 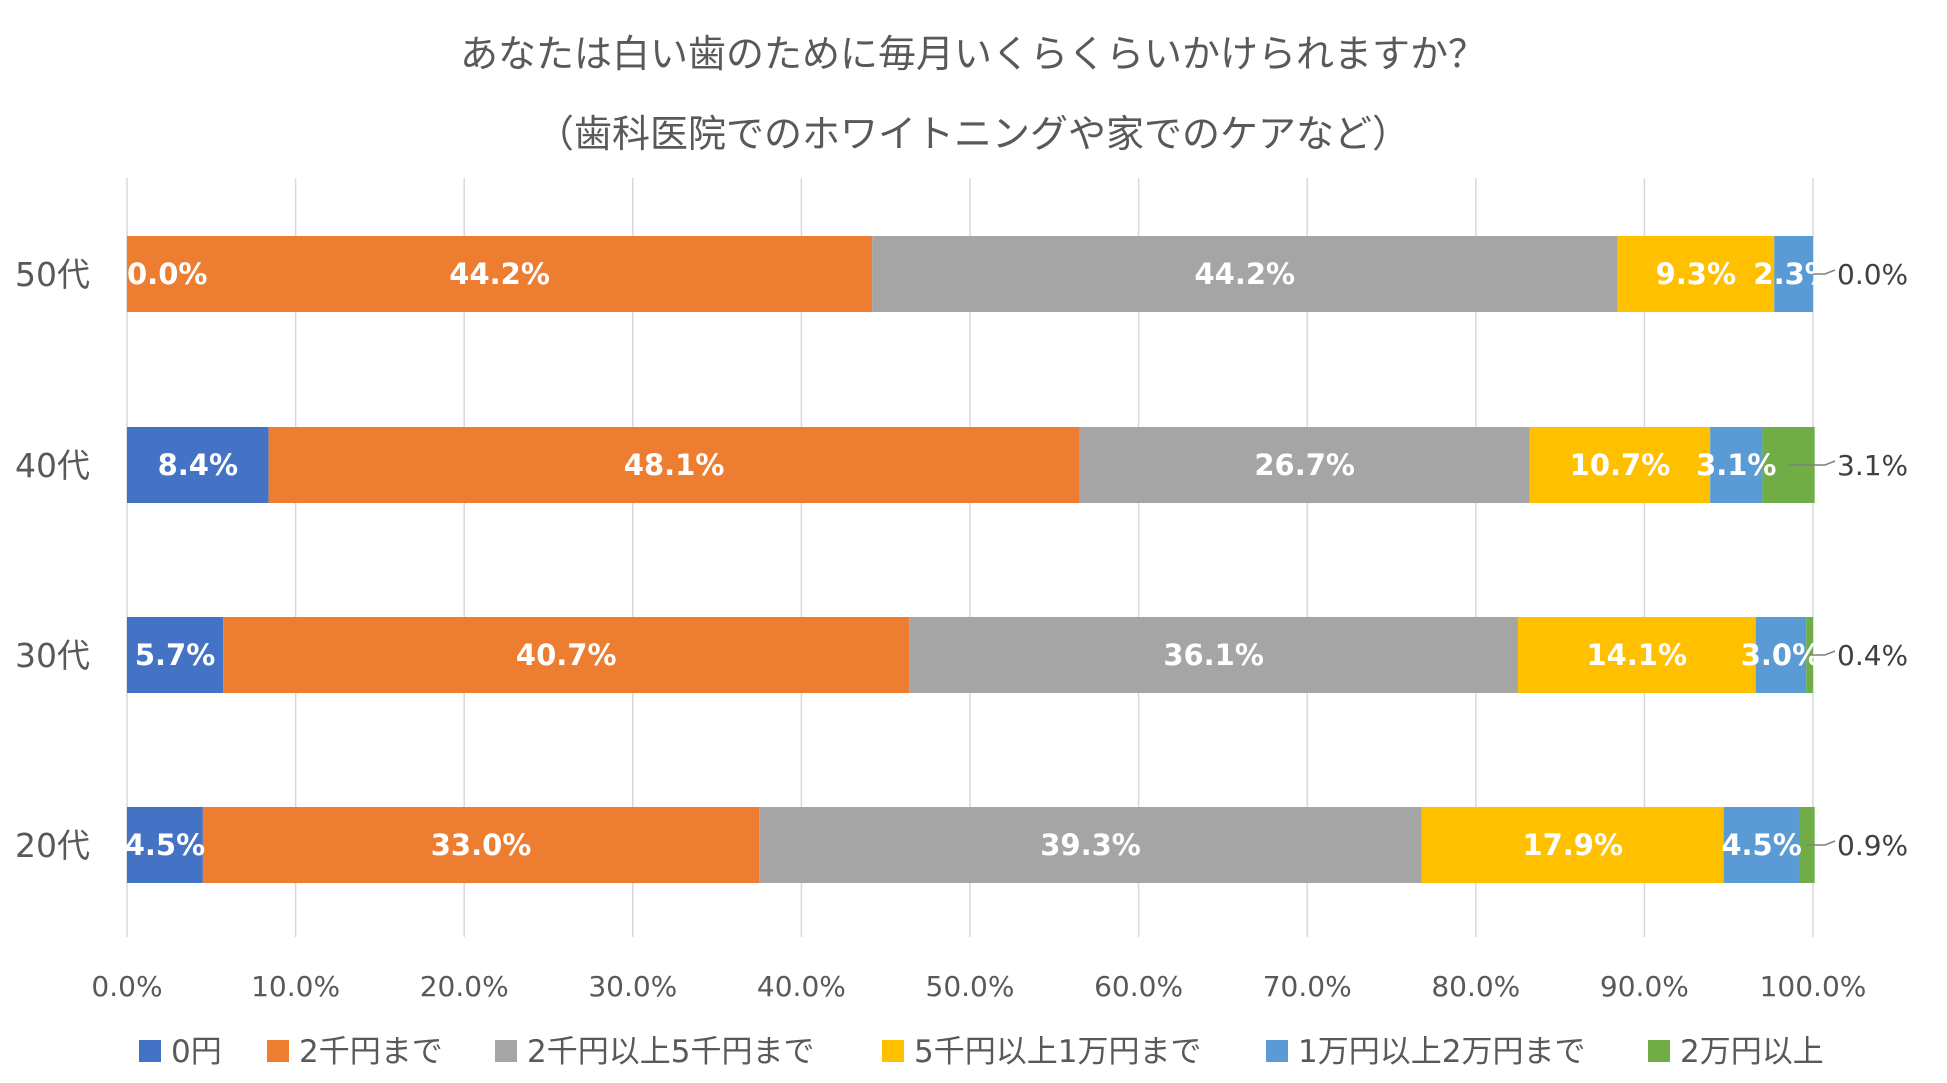 I want to click on x-tick-label: 70.0%, so click(x=1307, y=986).